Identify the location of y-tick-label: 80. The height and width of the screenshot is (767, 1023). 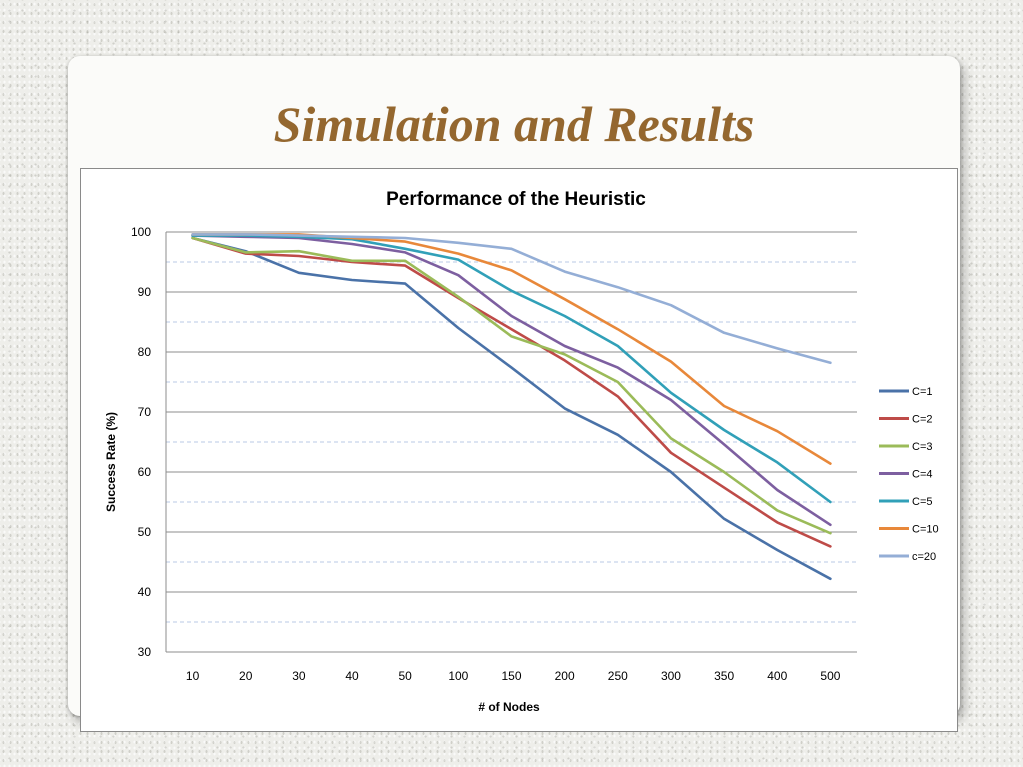
(145, 352).